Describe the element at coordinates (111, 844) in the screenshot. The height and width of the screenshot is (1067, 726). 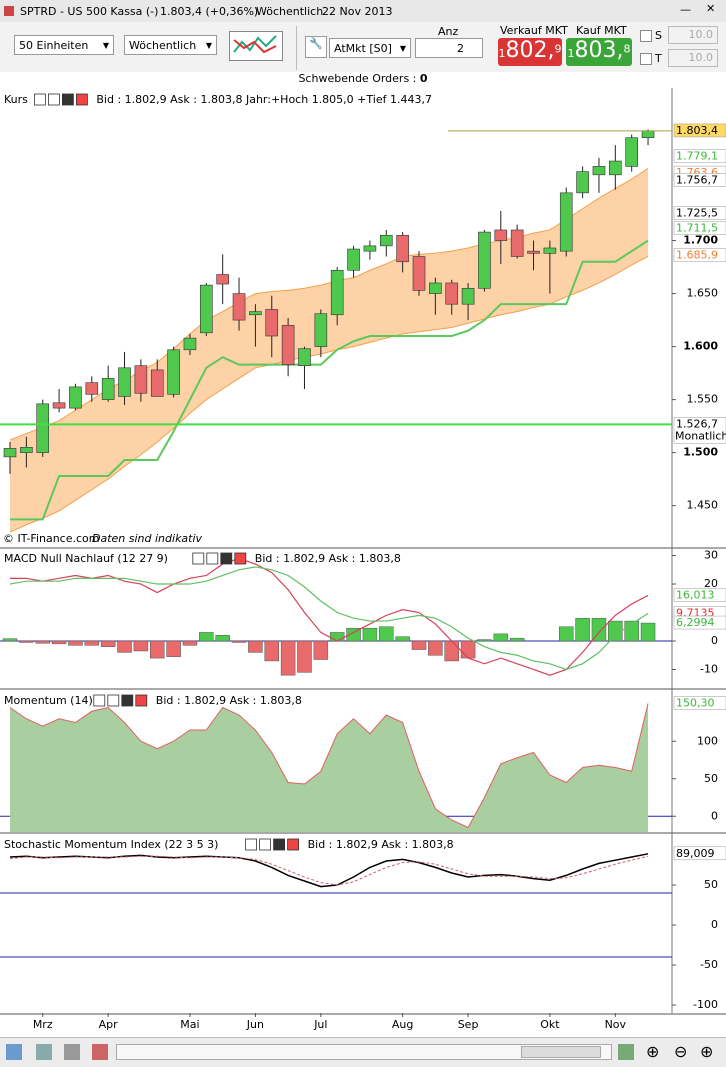
I see `panel-title: Stochastic Momentum Index (22 3 5 3)` at that location.